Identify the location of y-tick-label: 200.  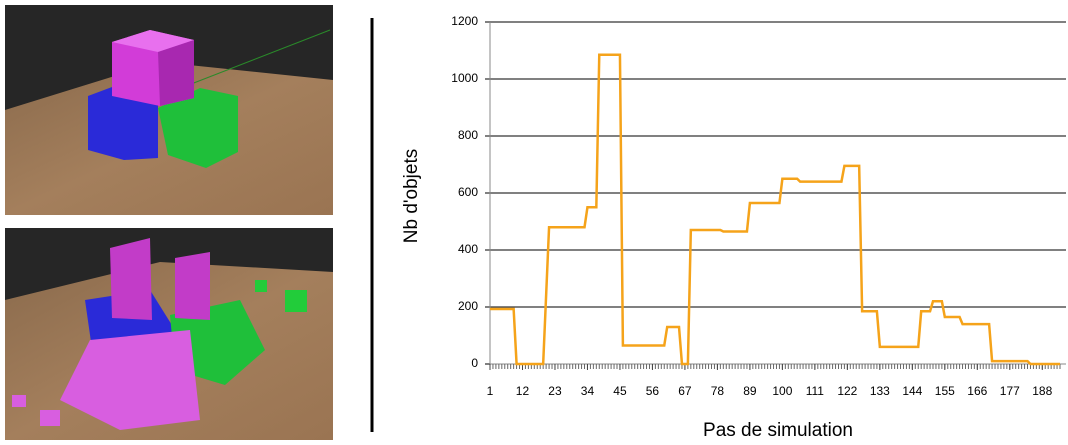
(468, 306).